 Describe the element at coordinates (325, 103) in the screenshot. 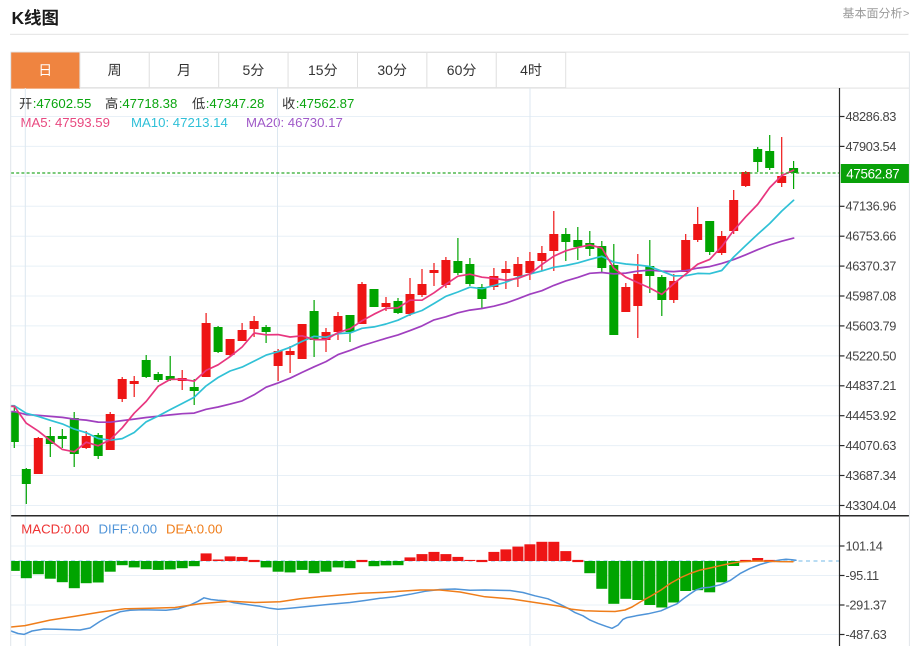

I see `svg-text: :47562.87` at that location.